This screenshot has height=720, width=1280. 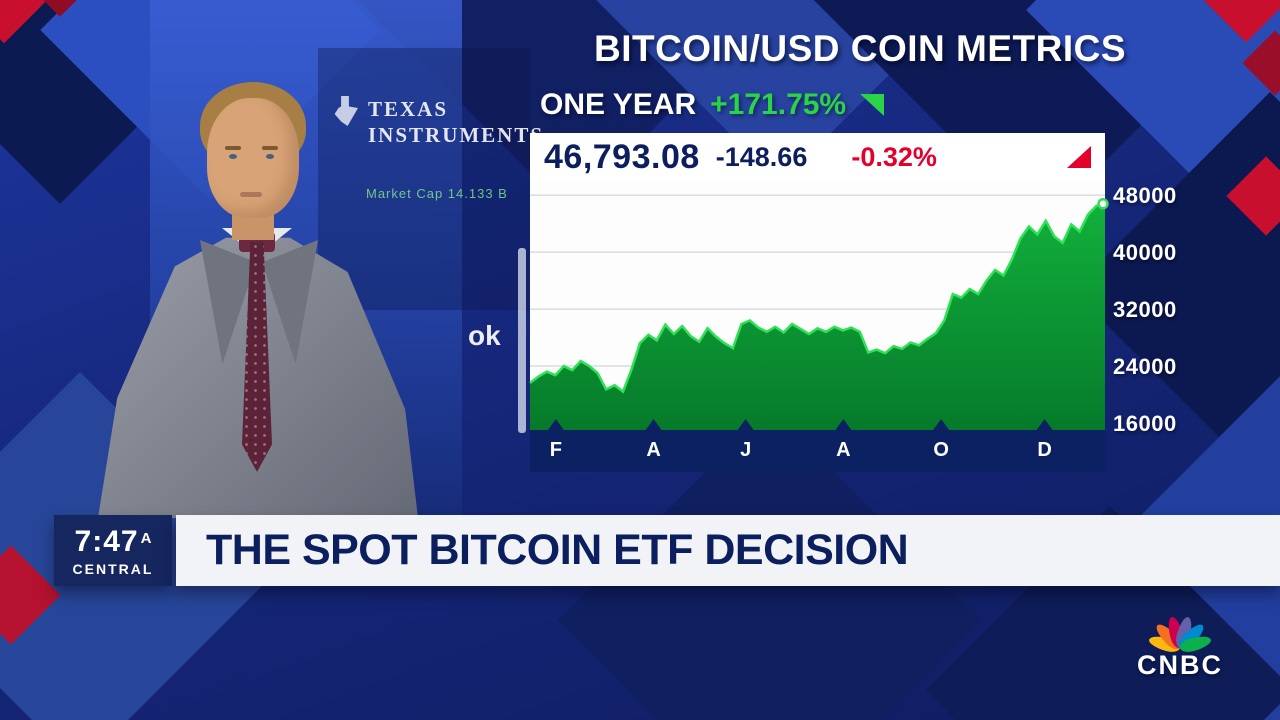 What do you see at coordinates (1079, 157) in the screenshot?
I see `loss-triangle-icon` at bounding box center [1079, 157].